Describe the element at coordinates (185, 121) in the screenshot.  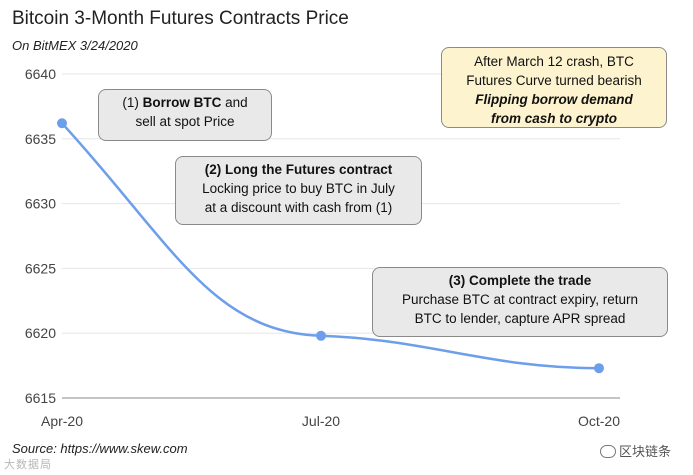
I see `callout-1-line2: sell at spot Price` at that location.